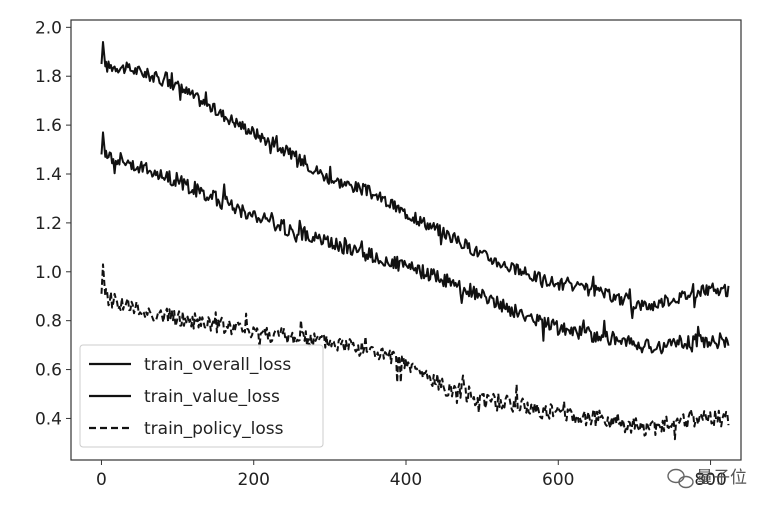  I want to click on y-tick-label: 2.0, so click(48, 28).